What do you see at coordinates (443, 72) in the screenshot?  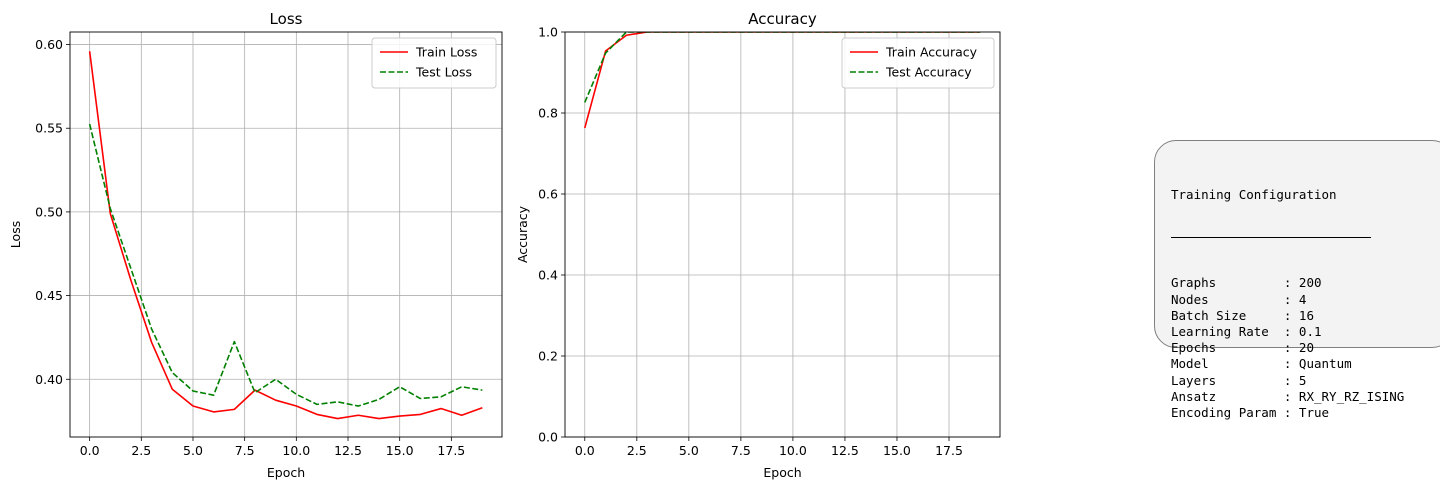 I see `legend-label: Test Loss` at bounding box center [443, 72].